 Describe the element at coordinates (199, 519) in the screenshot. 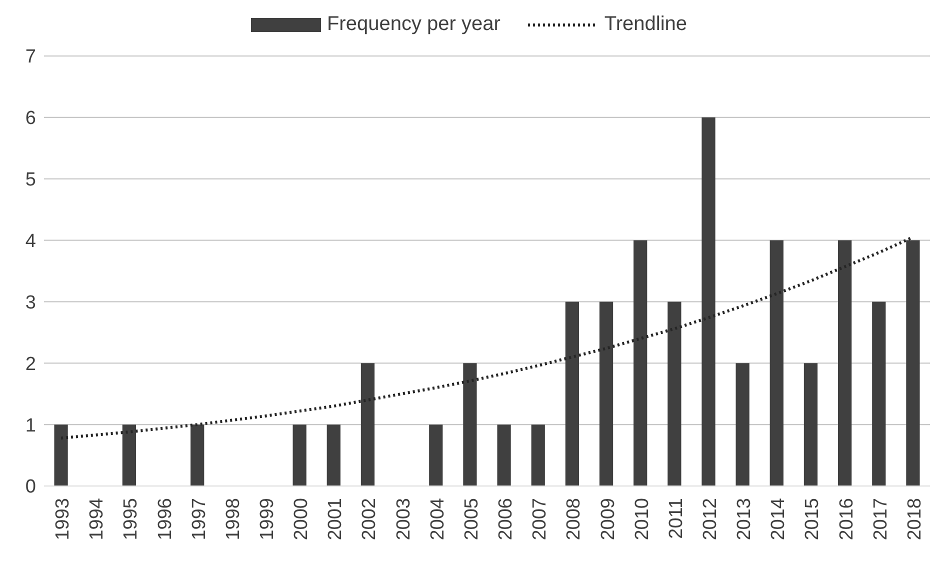

I see `x-tick-label: 1997` at that location.